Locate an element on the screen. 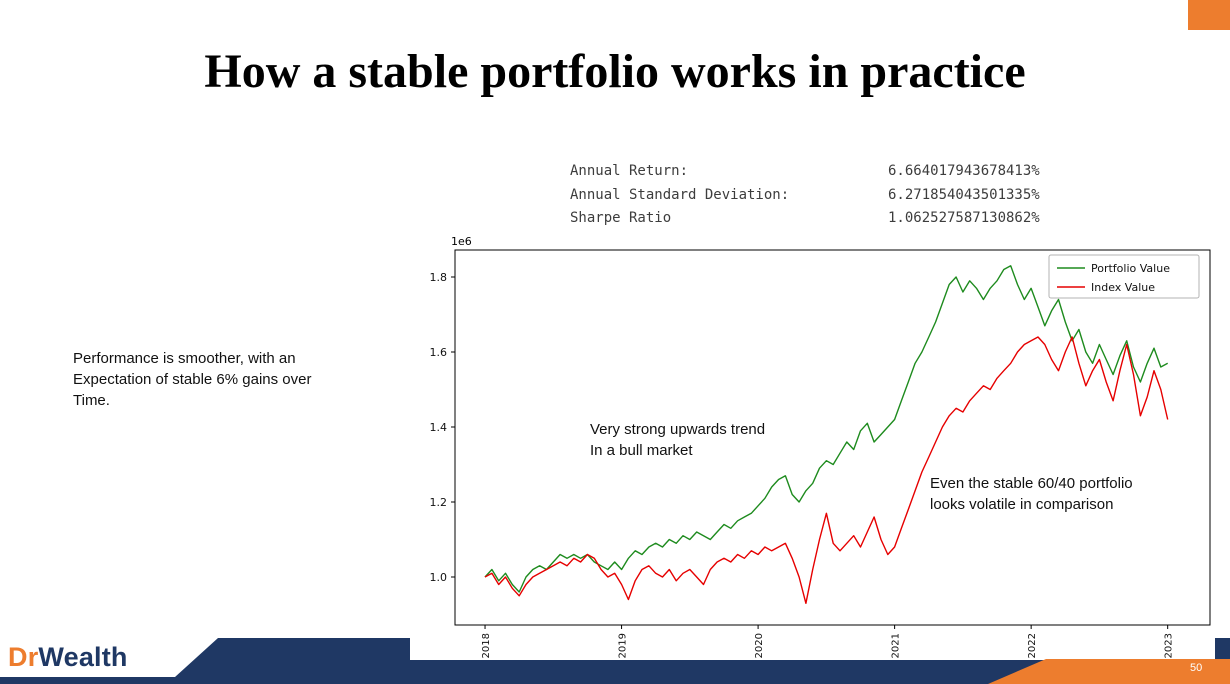 The height and width of the screenshot is (684, 1230). logo-suffix: Wealth is located at coordinates (83, 657).